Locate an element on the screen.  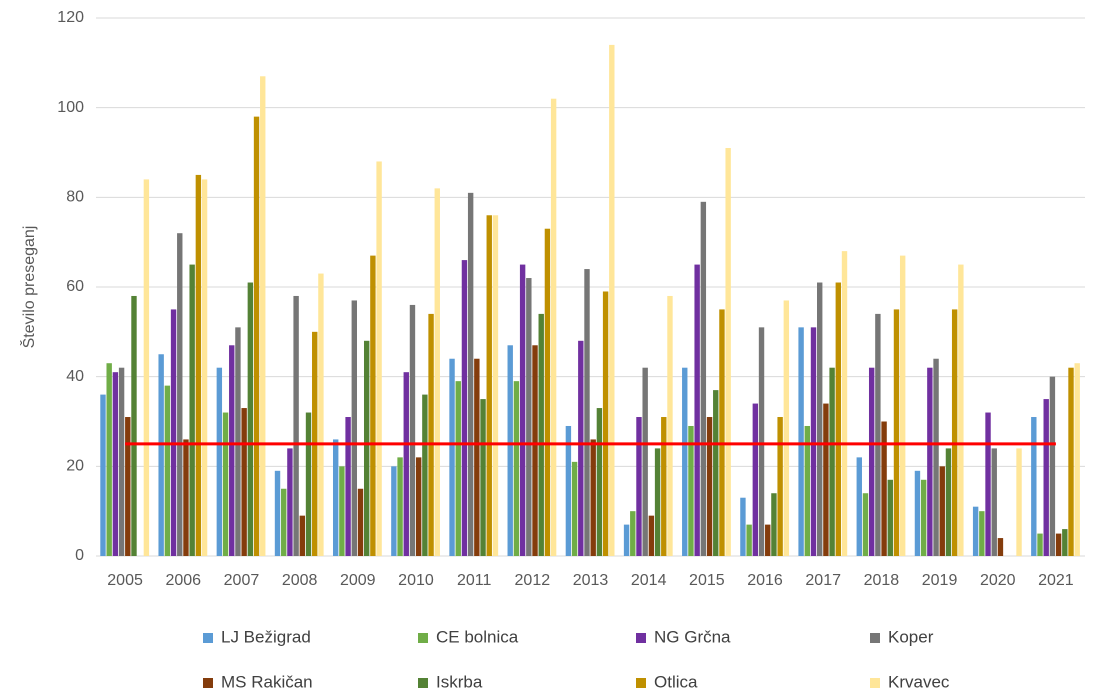
x-tick-label: 2006 is located at coordinates (183, 580).